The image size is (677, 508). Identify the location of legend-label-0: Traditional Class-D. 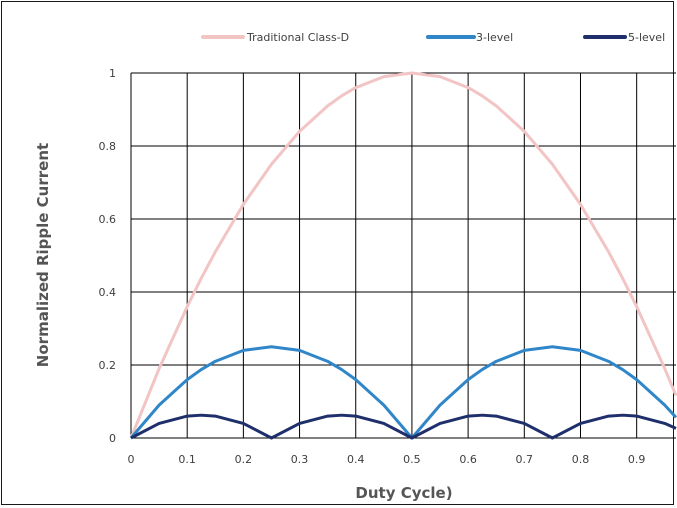
(297, 37).